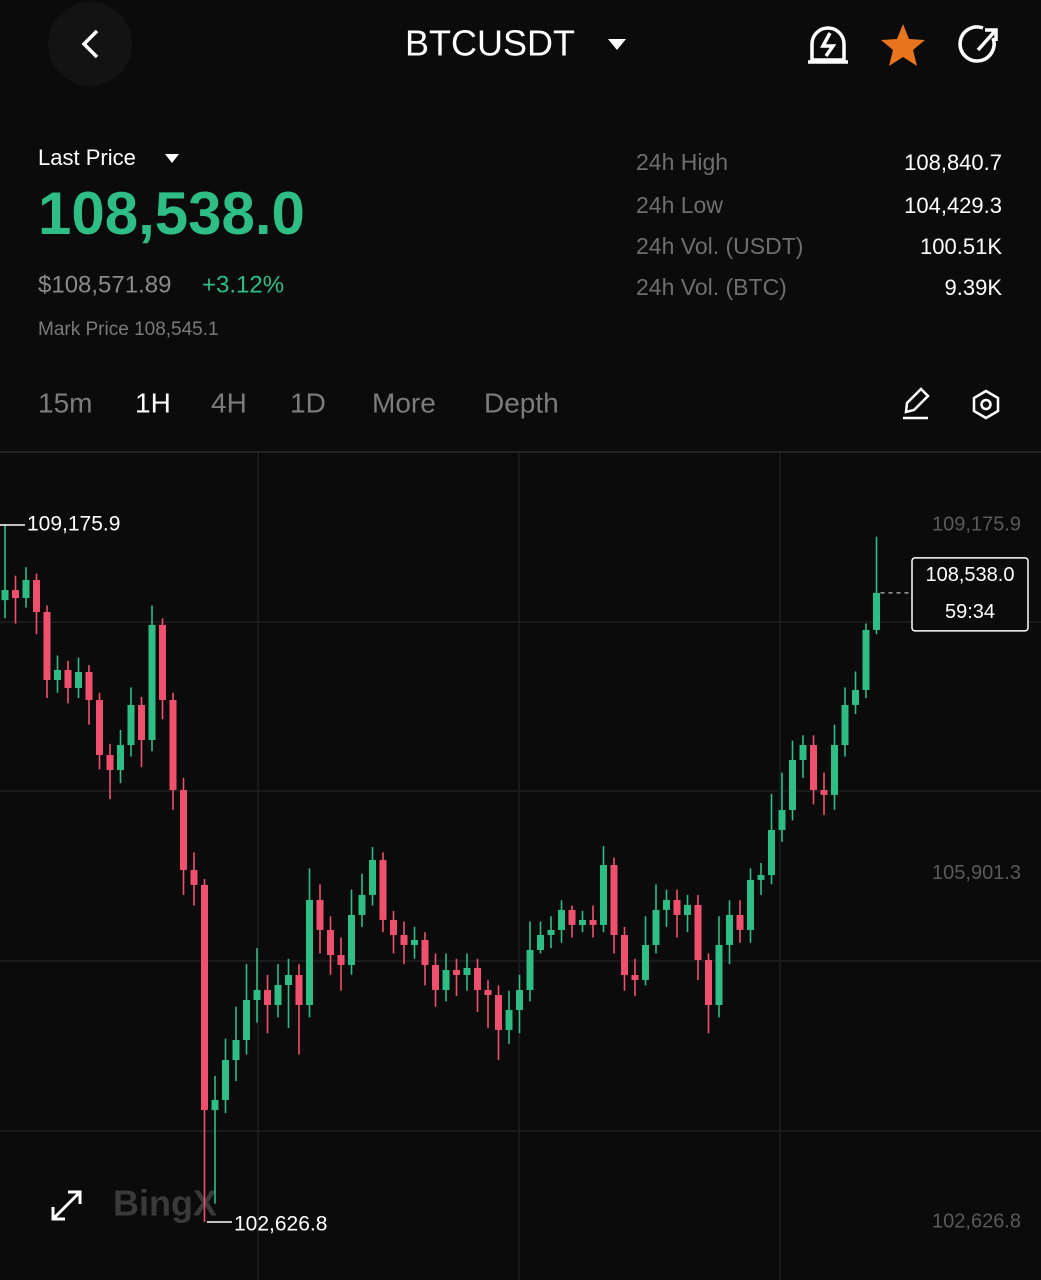 This screenshot has width=1041, height=1280. What do you see at coordinates (978, 44) in the screenshot?
I see `share-icon` at bounding box center [978, 44].